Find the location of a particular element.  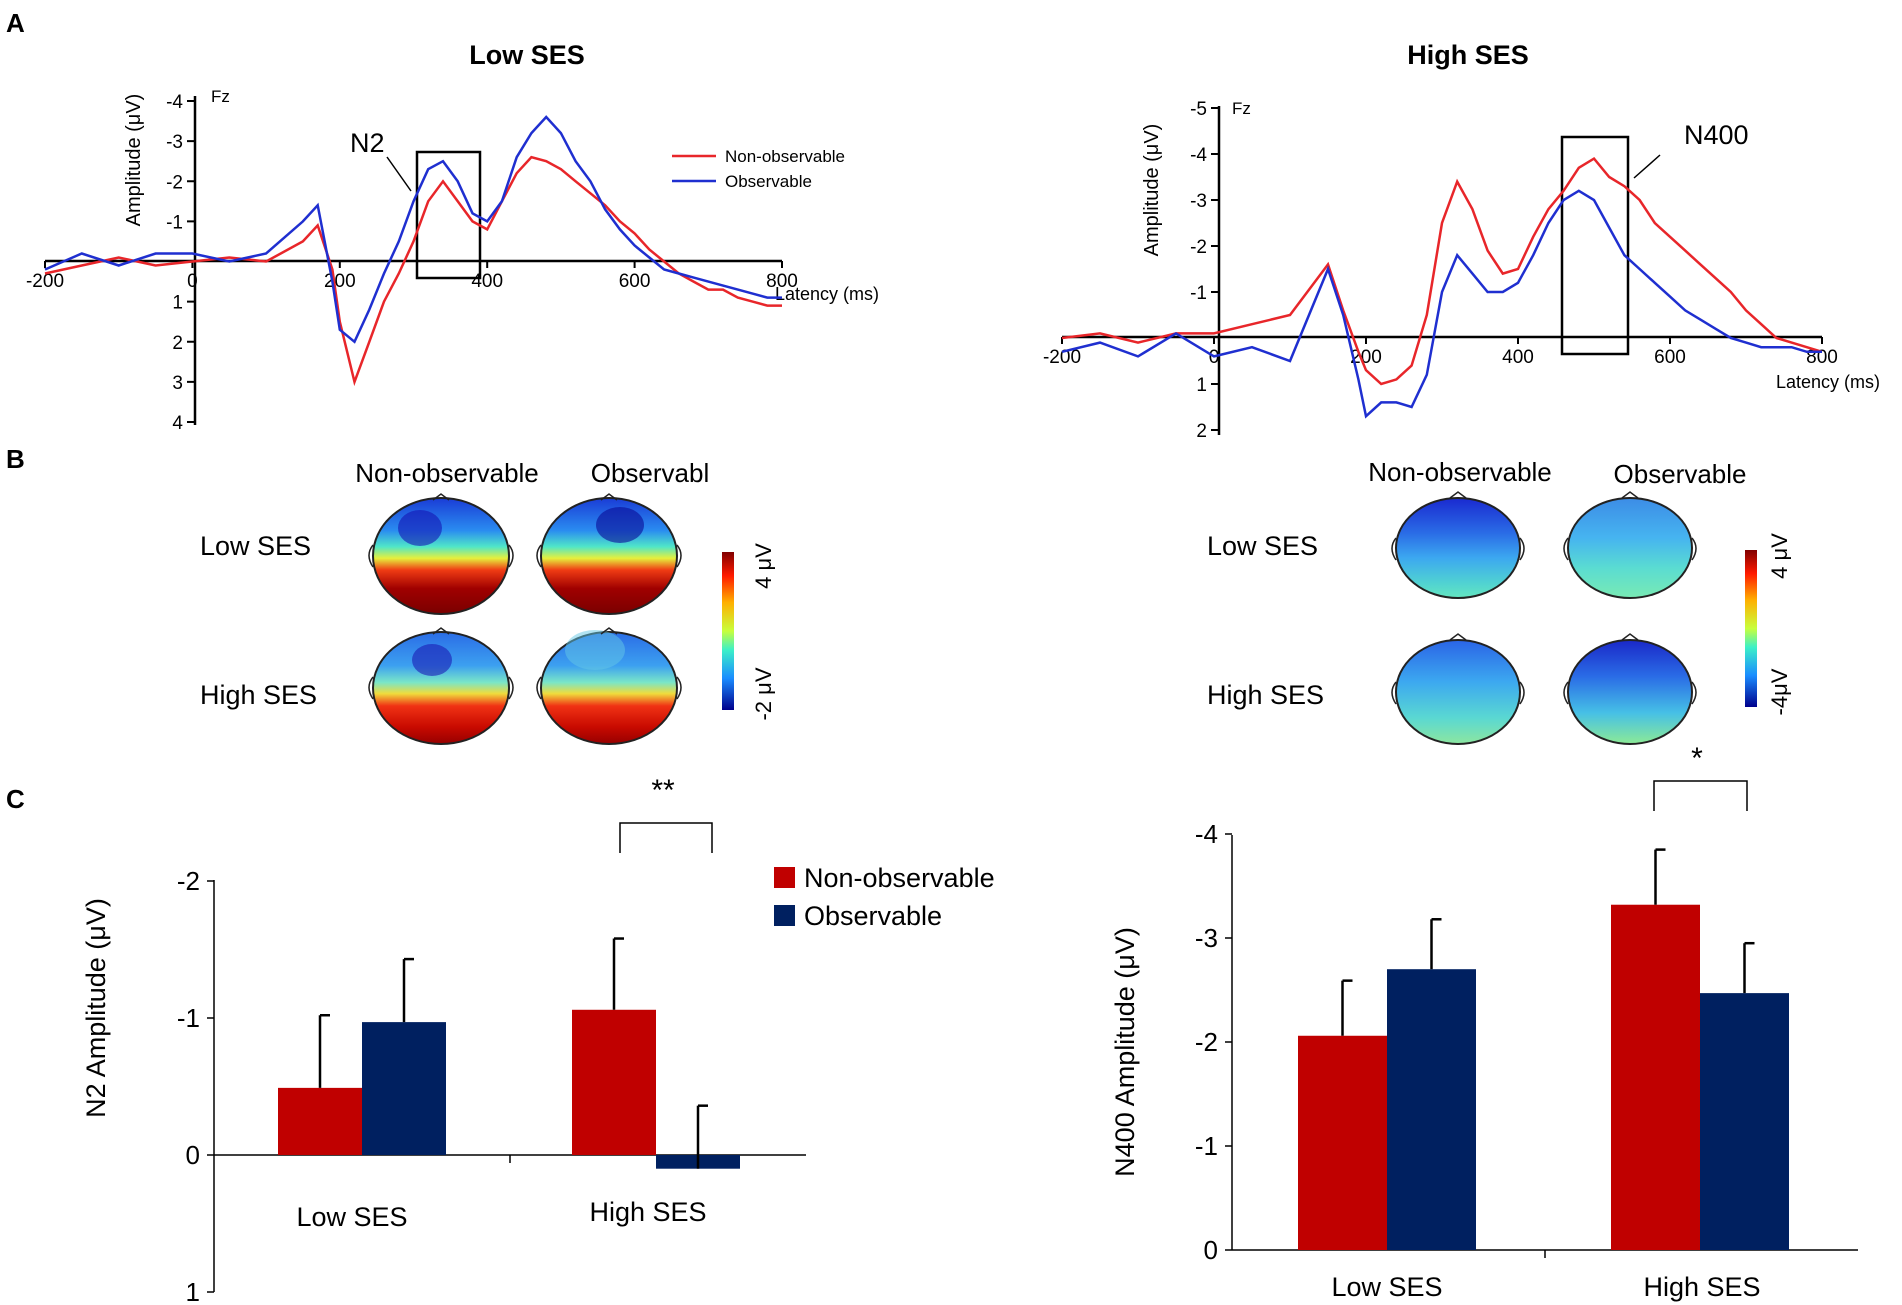

legend-swatch-non-observable is located at coordinates (784, 877).